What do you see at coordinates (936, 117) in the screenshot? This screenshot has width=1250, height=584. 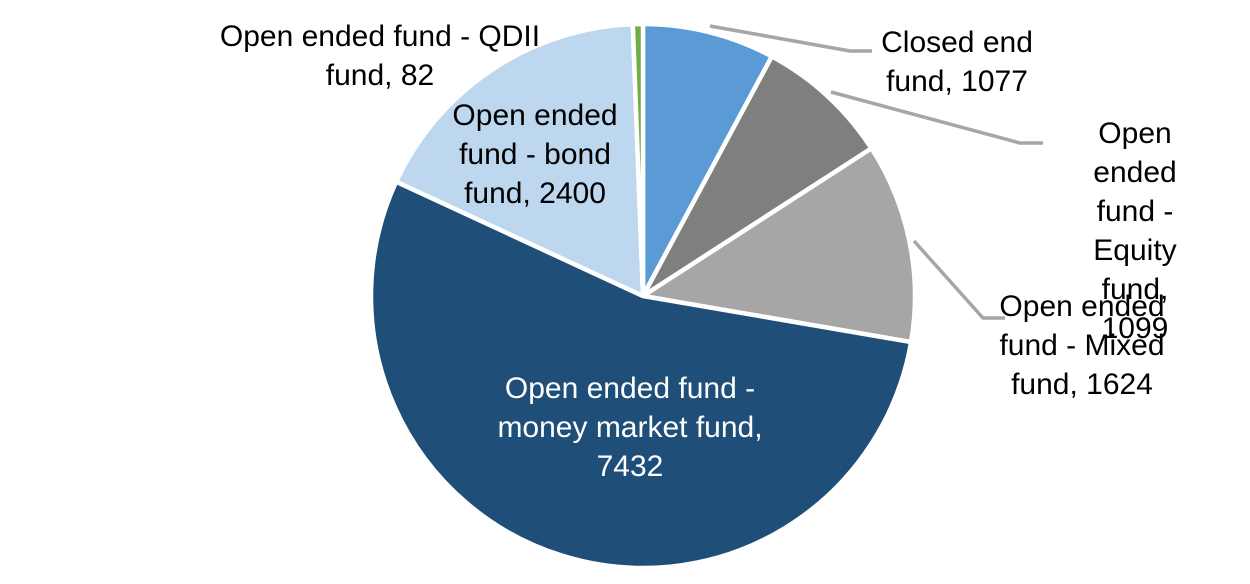 I see `leader-line-open-ended-equity-fund` at bounding box center [936, 117].